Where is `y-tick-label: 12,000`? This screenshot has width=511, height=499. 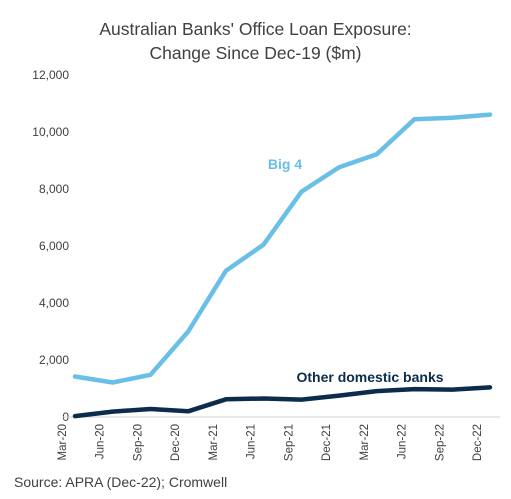 y-tick-label: 12,000 is located at coordinates (50, 75).